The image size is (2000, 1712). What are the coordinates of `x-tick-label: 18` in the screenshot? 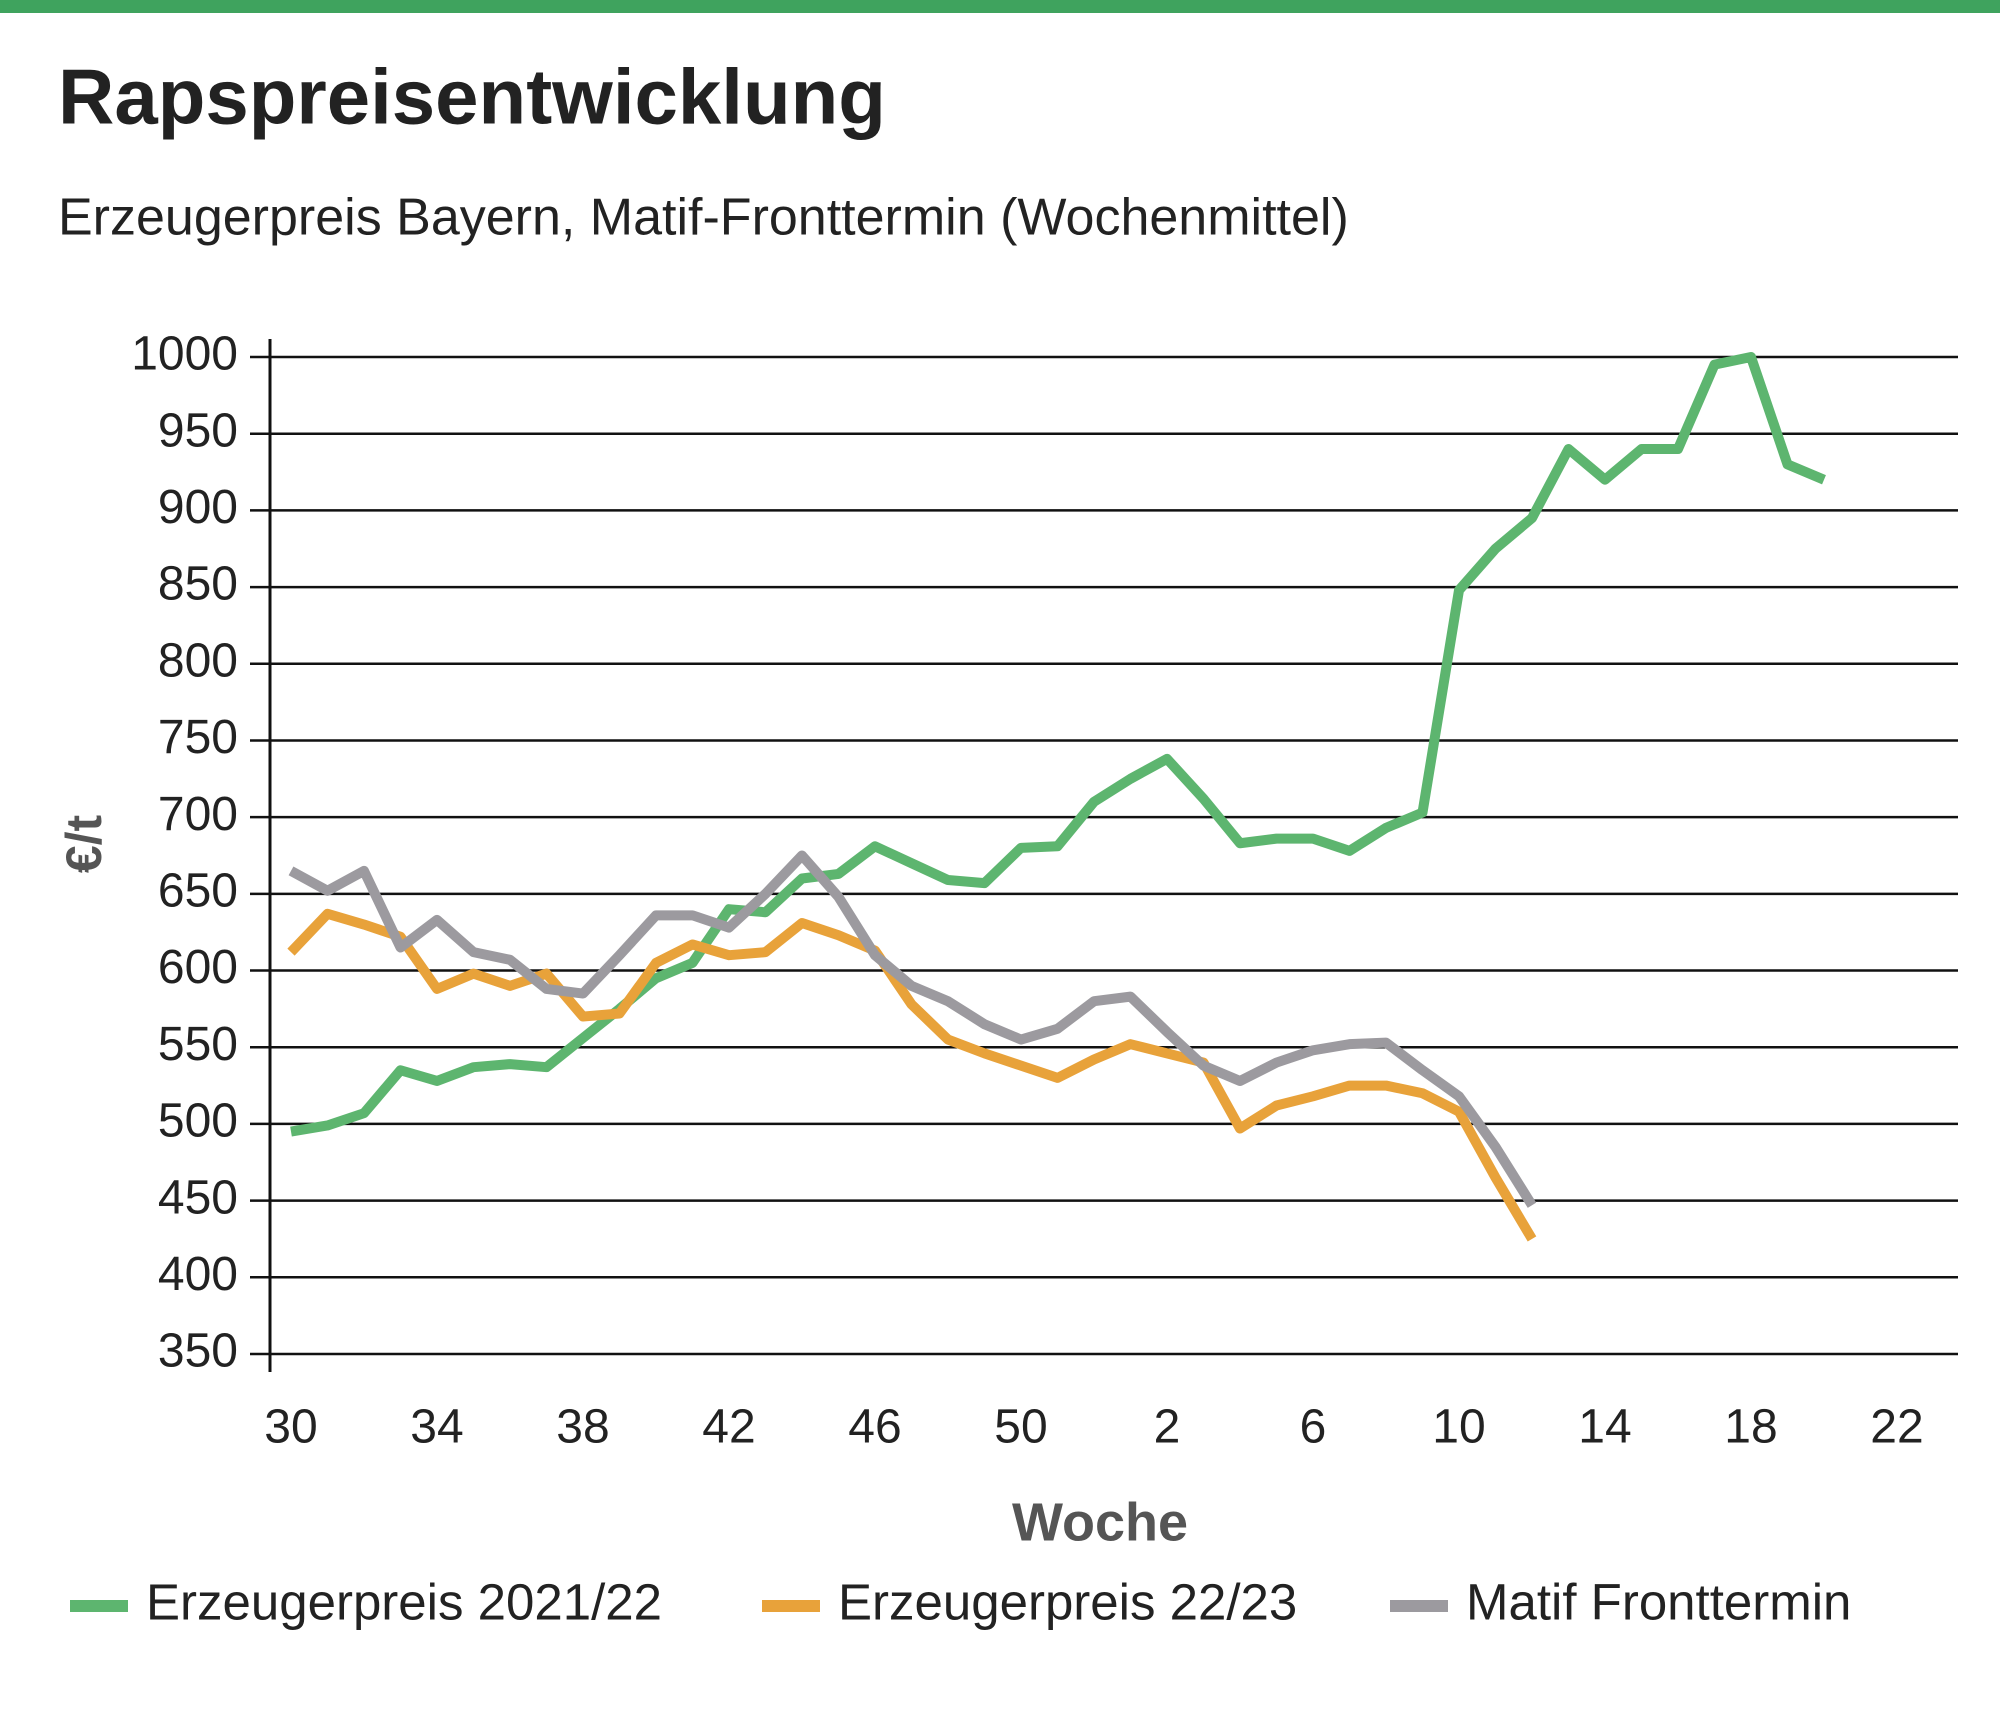 It's located at (1750, 1427).